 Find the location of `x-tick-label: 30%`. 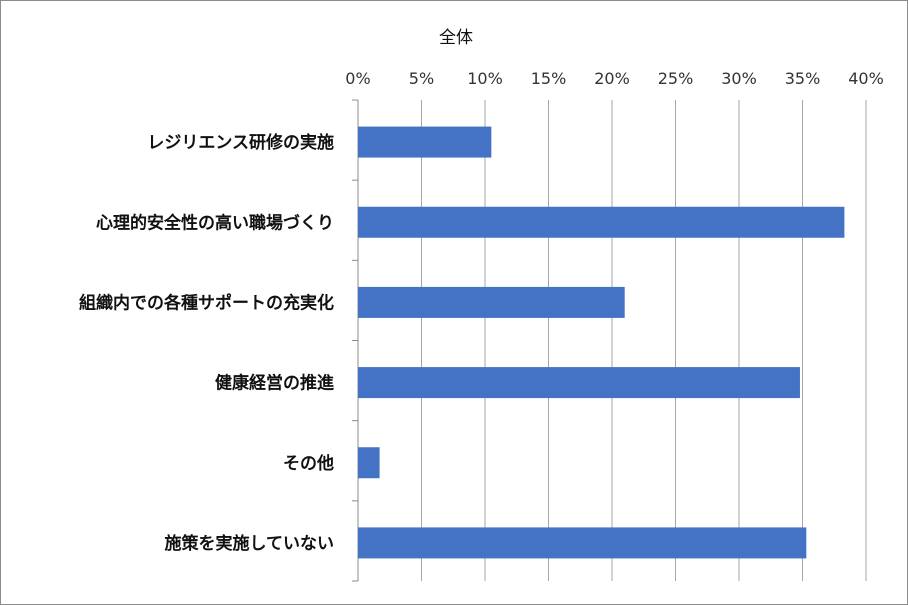

x-tick-label: 30% is located at coordinates (739, 78).